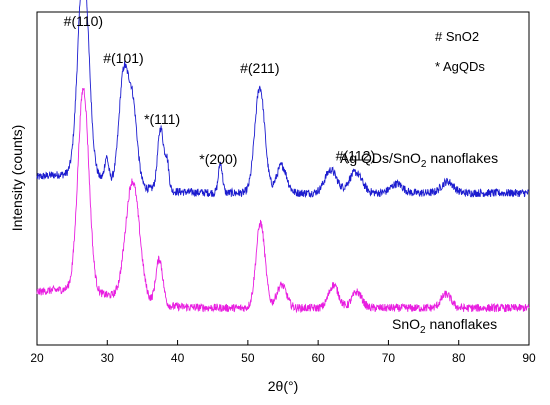 The height and width of the screenshot is (405, 550). Describe the element at coordinates (83, 21) in the screenshot. I see `peak-annotation: #(110)` at that location.